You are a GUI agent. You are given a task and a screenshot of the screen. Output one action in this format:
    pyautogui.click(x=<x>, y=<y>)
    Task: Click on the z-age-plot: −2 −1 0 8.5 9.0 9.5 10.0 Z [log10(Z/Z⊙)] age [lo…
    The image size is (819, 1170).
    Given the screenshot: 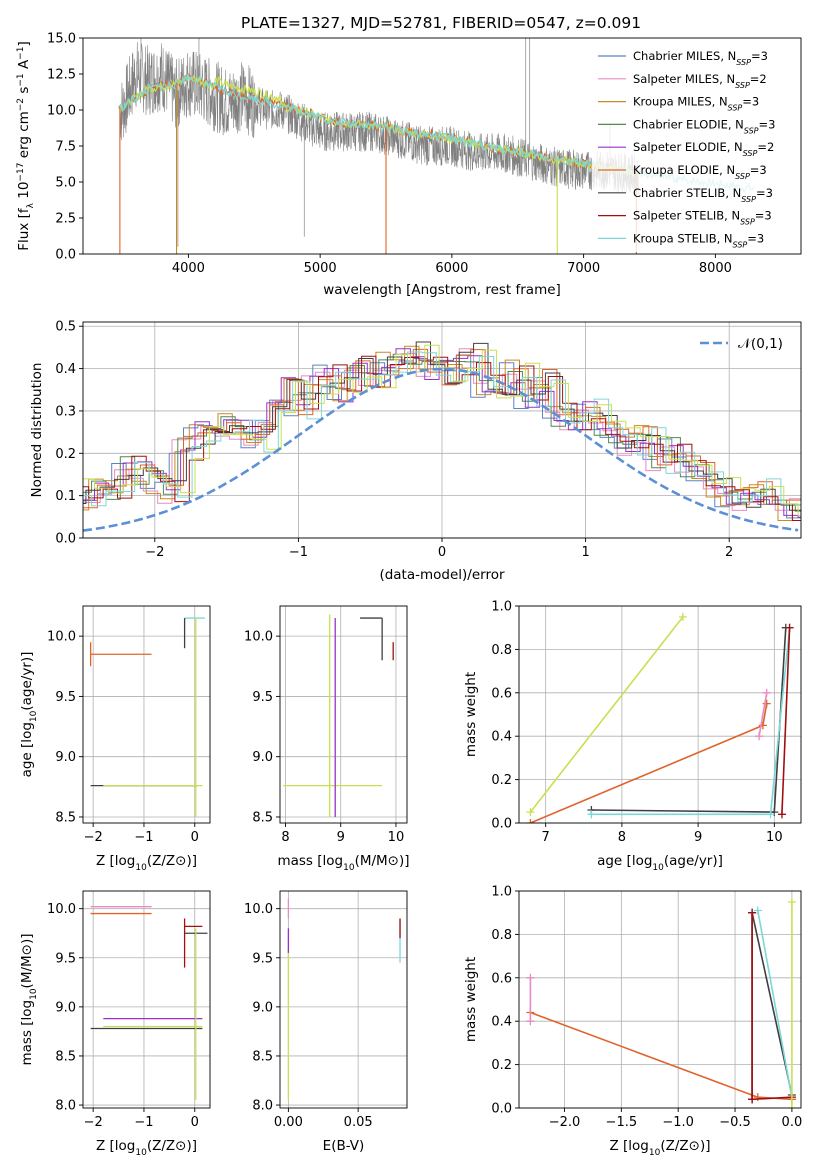 What is the action you would take?
    pyautogui.click(x=115, y=739)
    